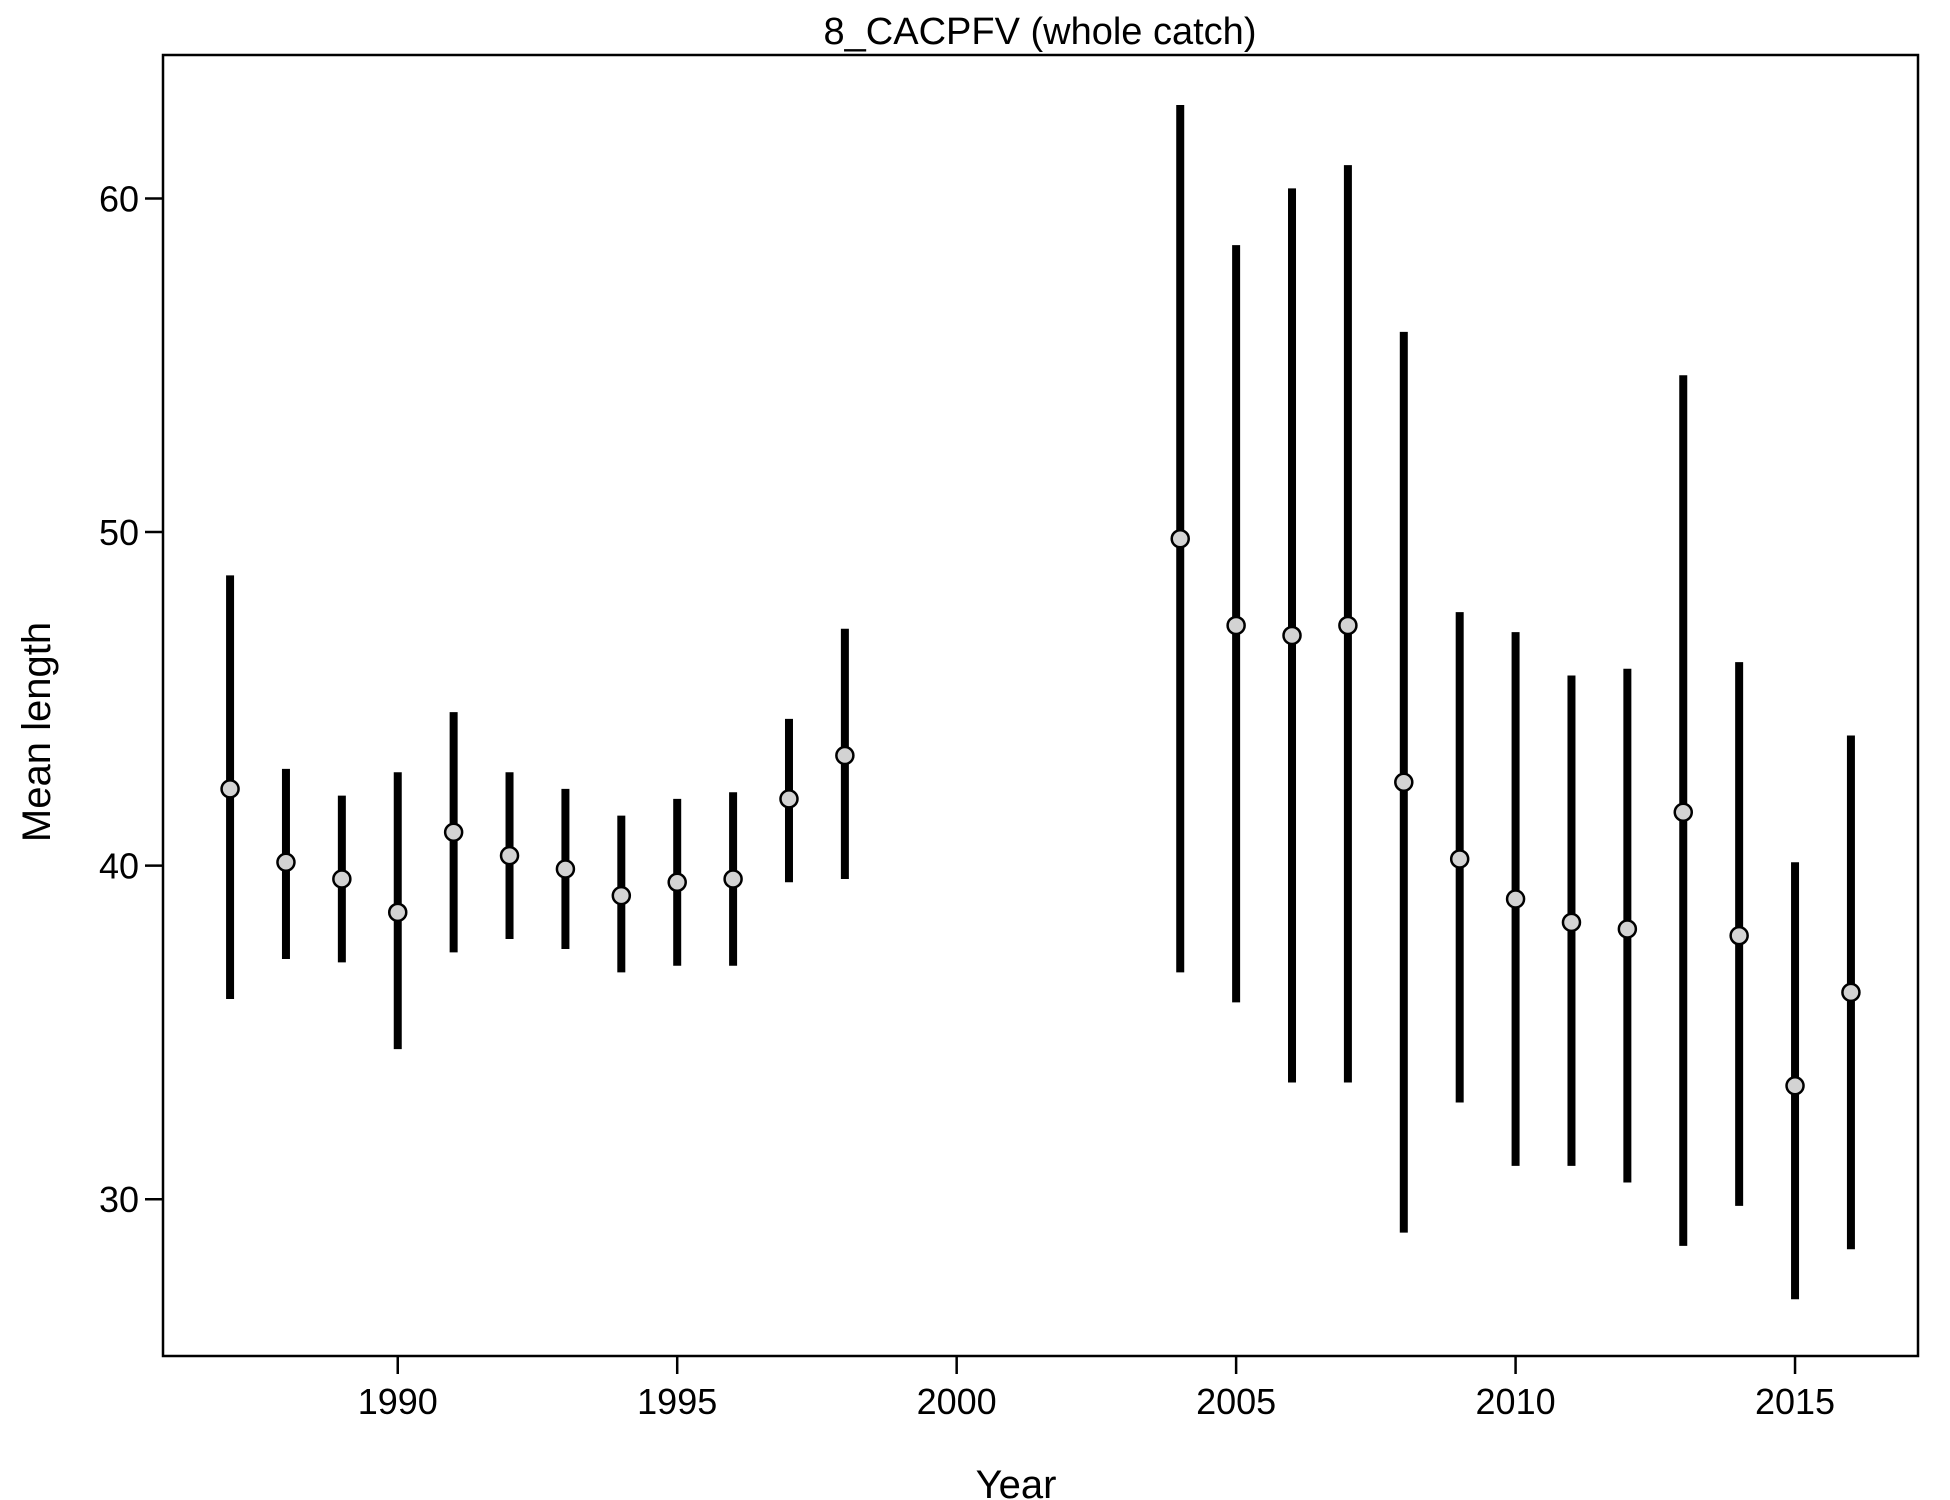  What do you see at coordinates (286, 862) in the screenshot?
I see `mean-point-1988` at bounding box center [286, 862].